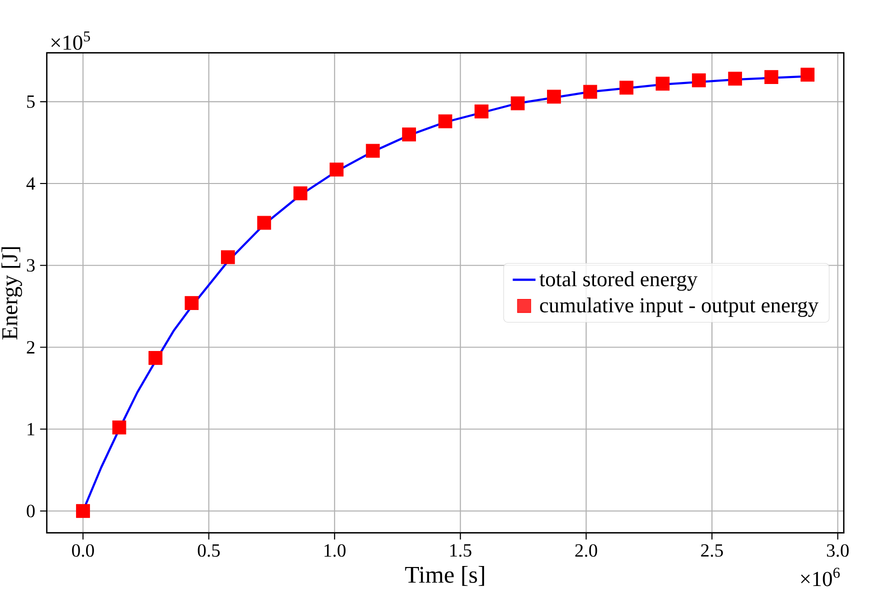 The width and height of the screenshot is (891, 597). What do you see at coordinates (837, 550) in the screenshot?
I see `x-tick-label: 3.0` at bounding box center [837, 550].